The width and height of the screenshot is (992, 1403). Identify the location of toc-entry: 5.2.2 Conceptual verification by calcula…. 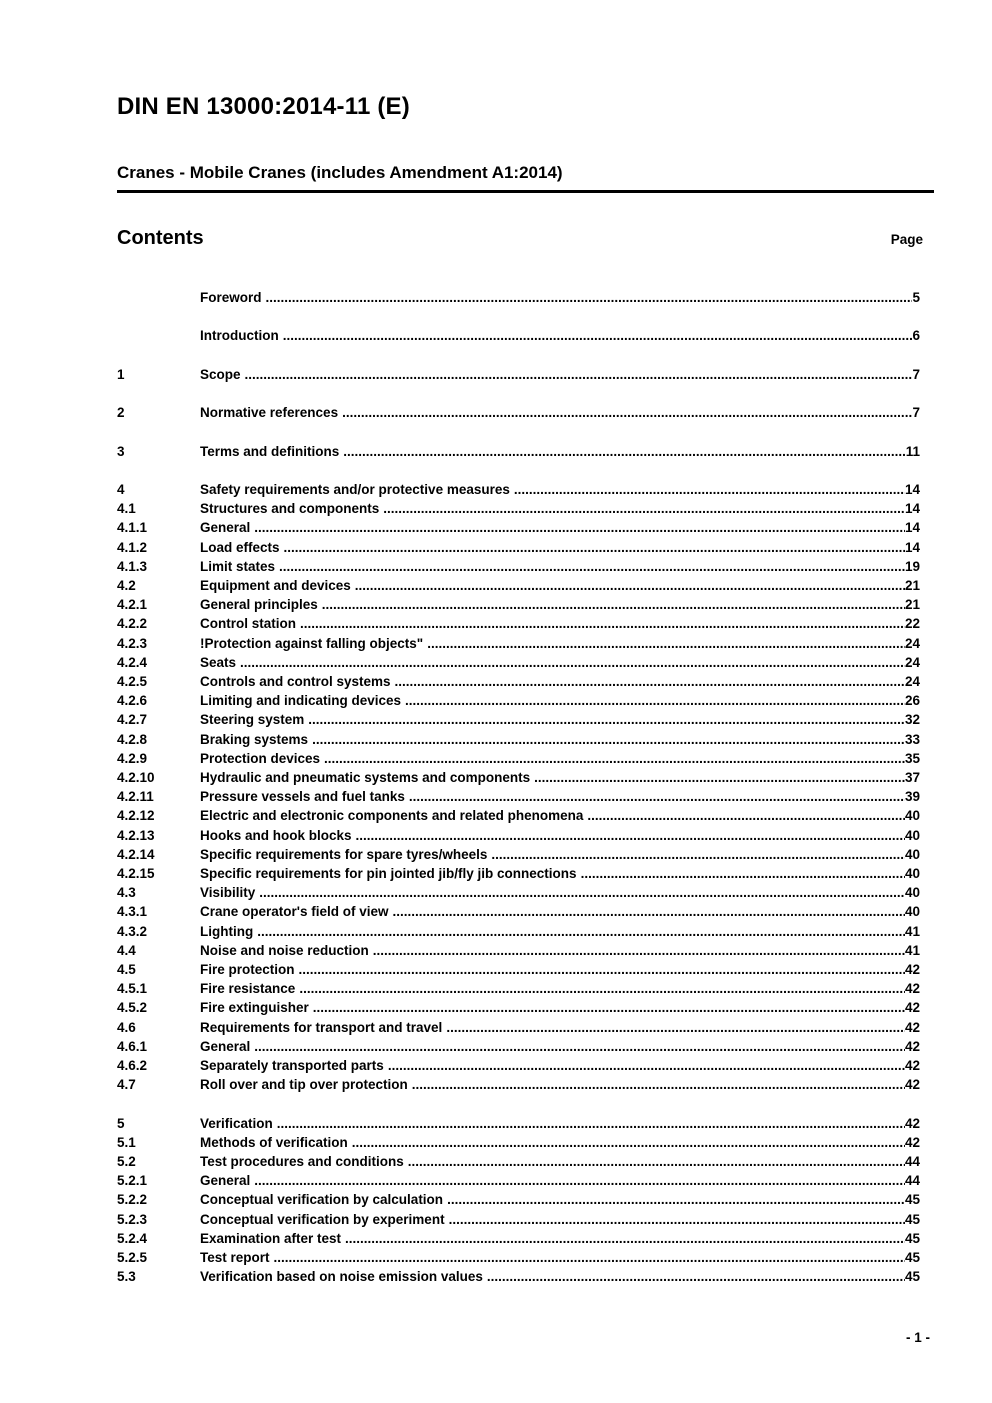
(518, 1199).